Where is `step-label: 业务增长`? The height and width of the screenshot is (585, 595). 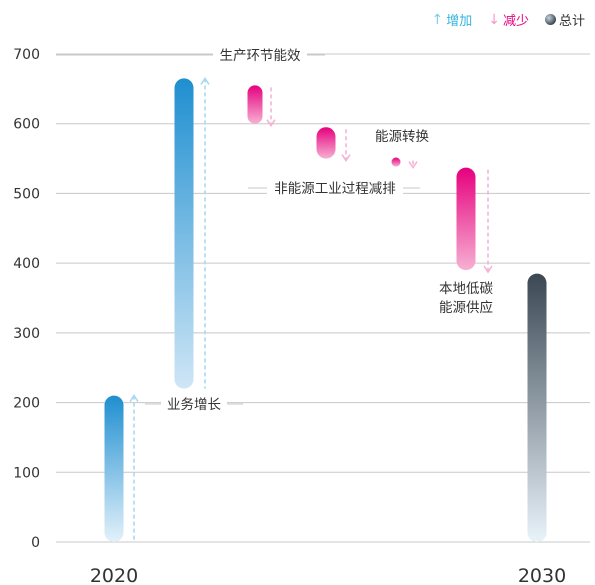
step-label: 业务增长 is located at coordinates (194, 405).